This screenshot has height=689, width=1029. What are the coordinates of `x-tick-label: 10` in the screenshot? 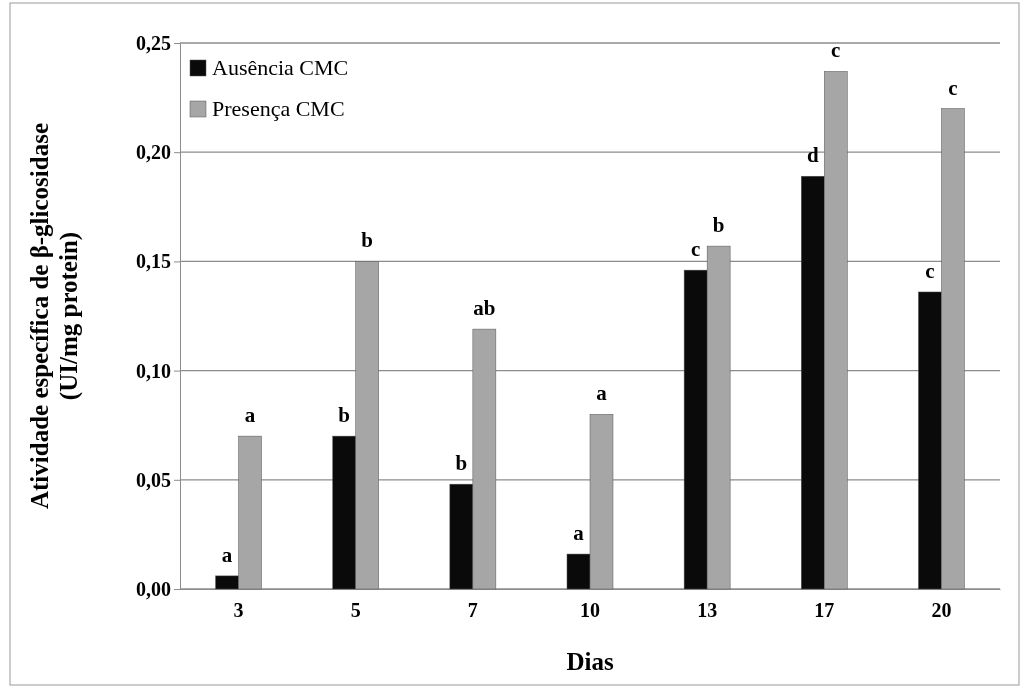 It's located at (590, 610).